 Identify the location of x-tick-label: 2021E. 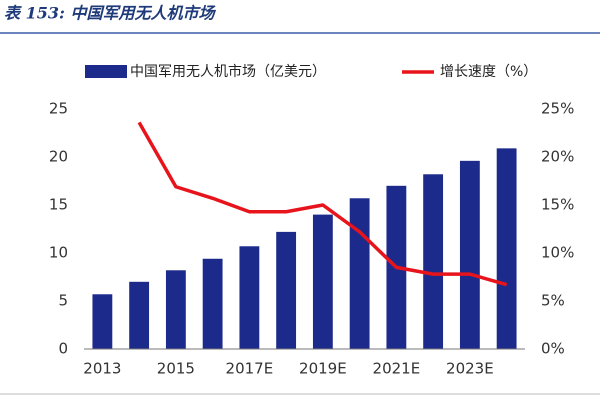
(397, 369).